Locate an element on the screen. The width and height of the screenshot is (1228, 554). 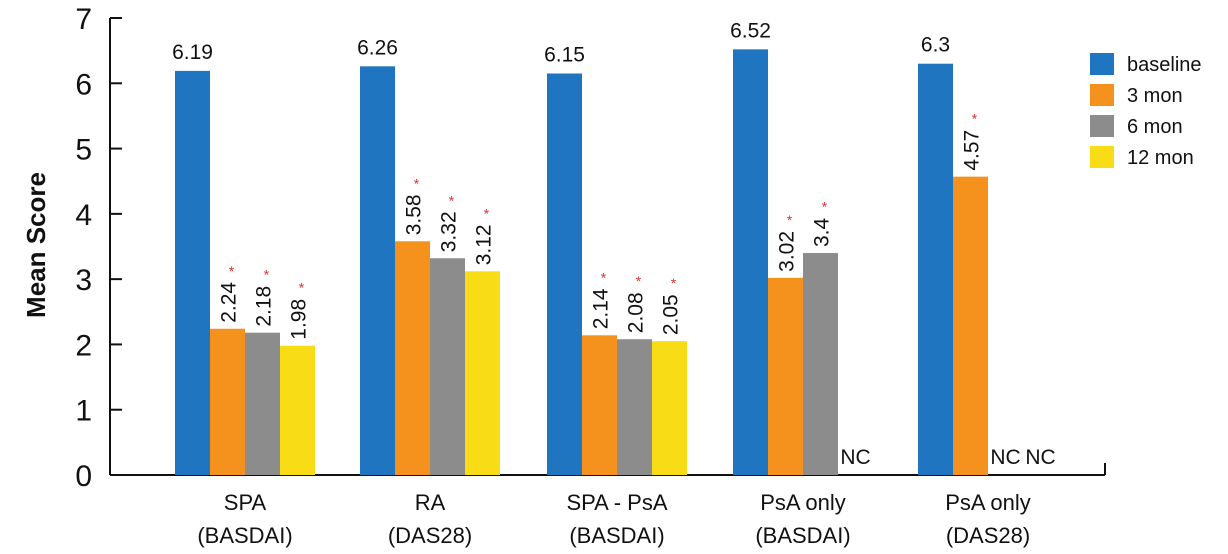
legend: baseline 3 mon 6 mon 12 mon is located at coordinates (1146, 111).